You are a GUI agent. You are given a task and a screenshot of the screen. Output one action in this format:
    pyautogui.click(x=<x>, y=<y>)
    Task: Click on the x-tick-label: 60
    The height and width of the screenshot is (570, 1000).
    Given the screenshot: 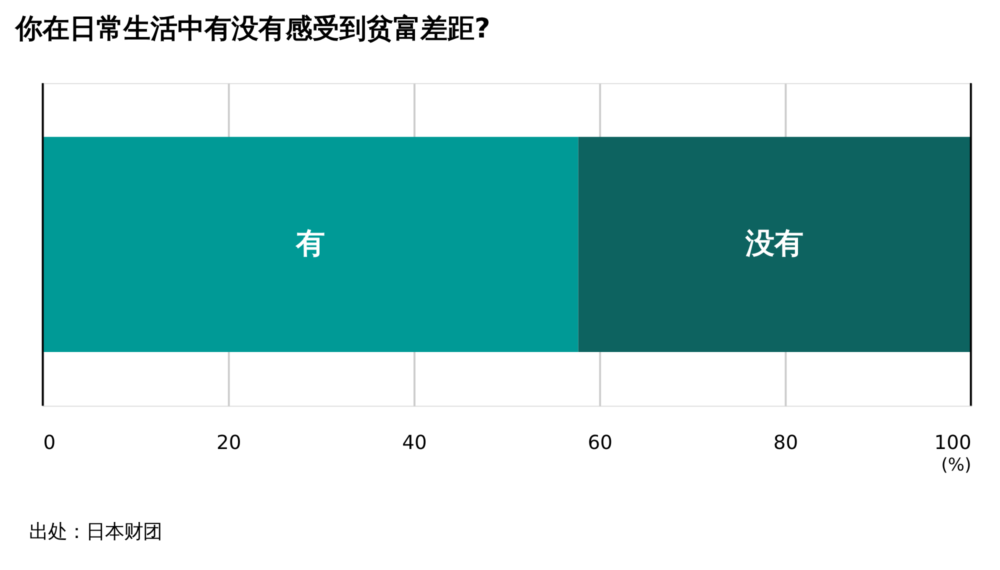 What is the action you would take?
    pyautogui.click(x=600, y=442)
    